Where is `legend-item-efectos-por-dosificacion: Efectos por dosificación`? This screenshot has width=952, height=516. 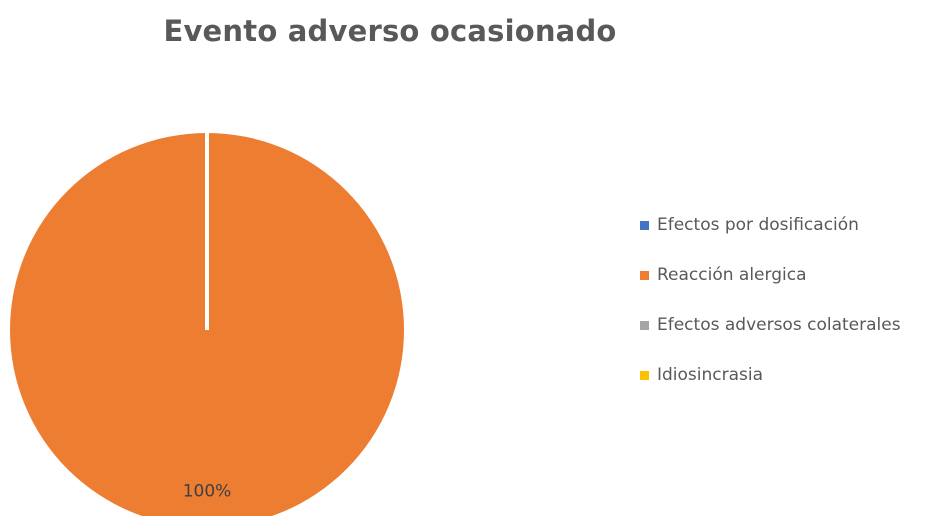
legend-item-efectos-por-dosificacion: Efectos por dosificación is located at coordinates (770, 225).